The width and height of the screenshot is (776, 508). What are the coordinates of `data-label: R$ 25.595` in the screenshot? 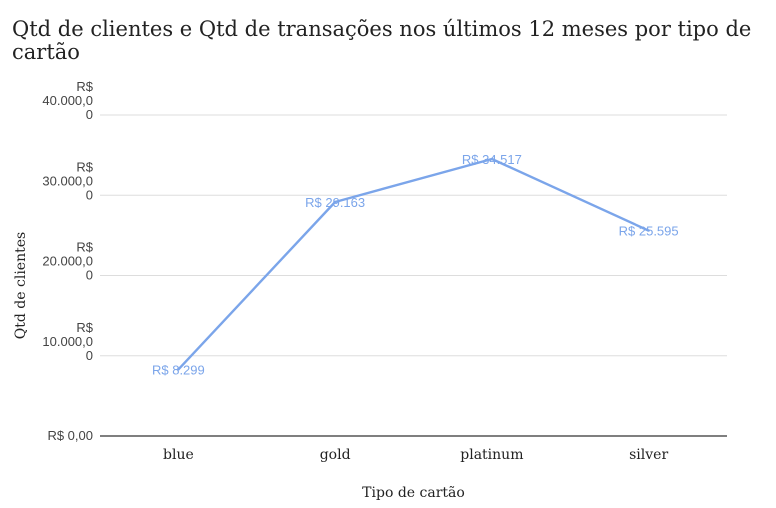 It's located at (649, 231).